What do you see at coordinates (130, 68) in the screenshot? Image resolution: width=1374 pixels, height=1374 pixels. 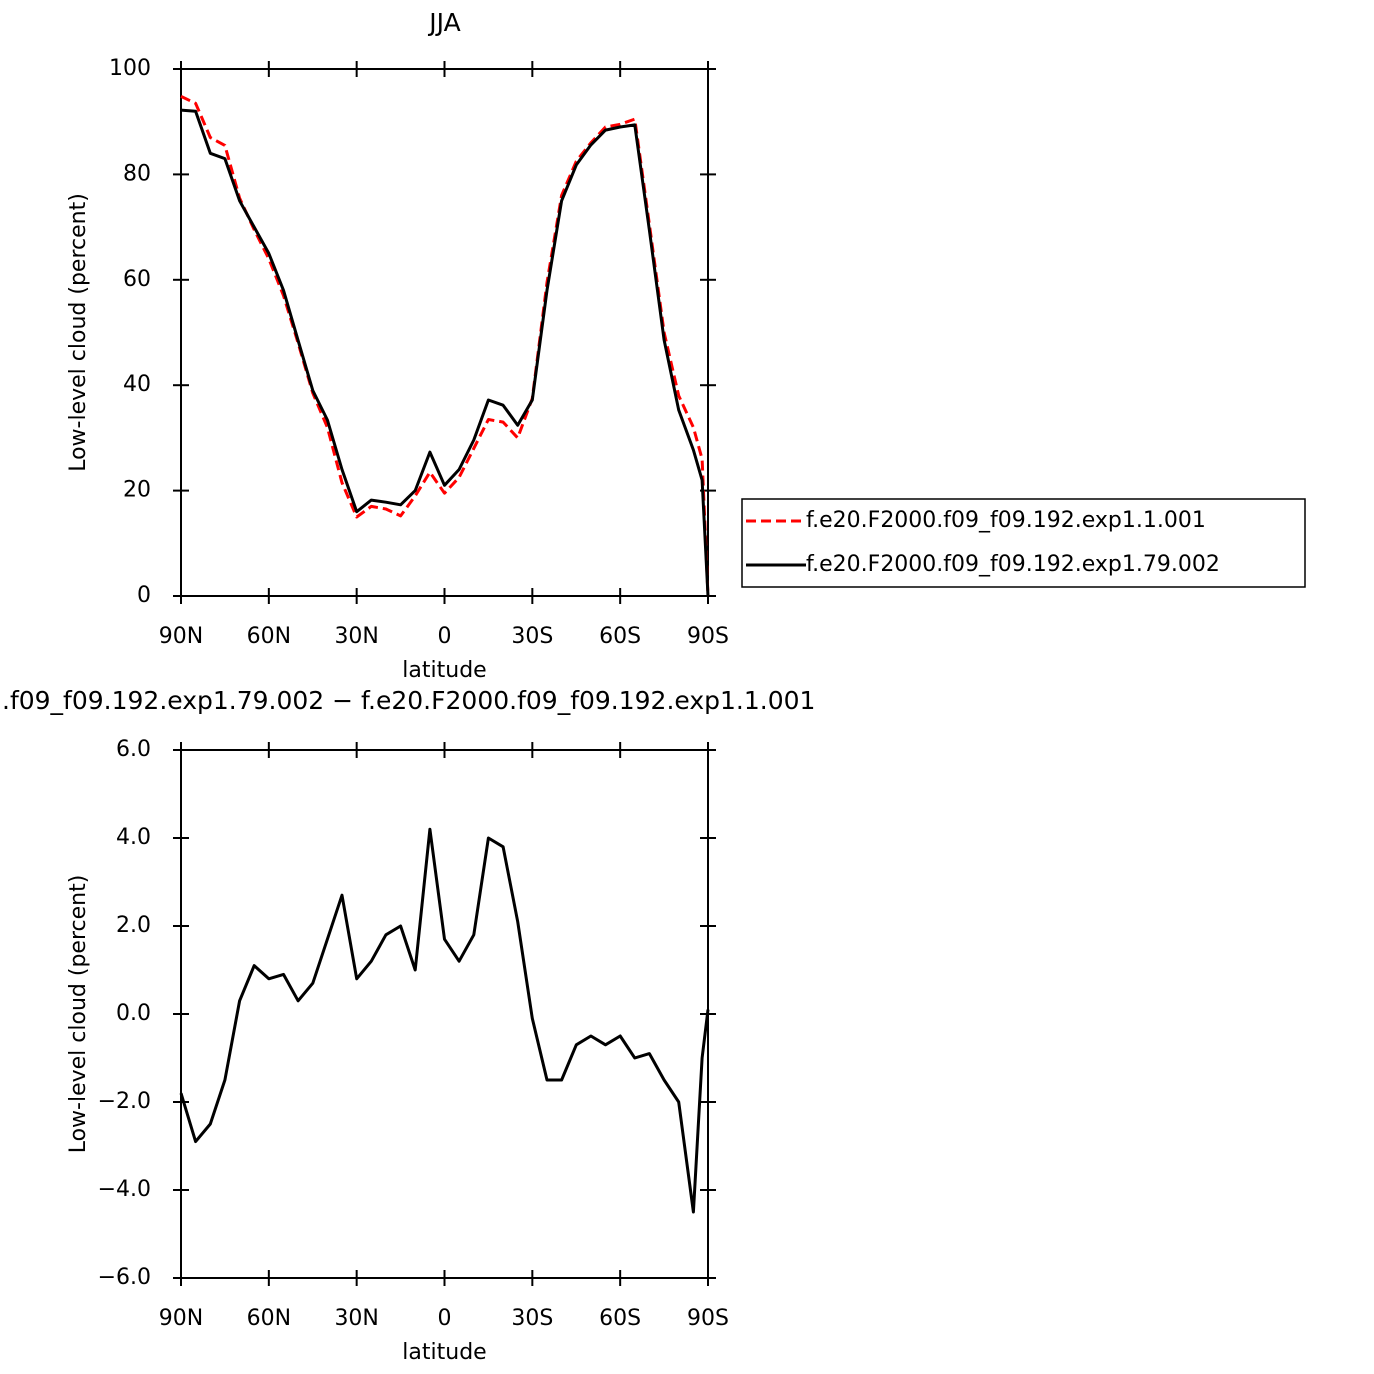 I see `y-tick-label: 100` at bounding box center [130, 68].